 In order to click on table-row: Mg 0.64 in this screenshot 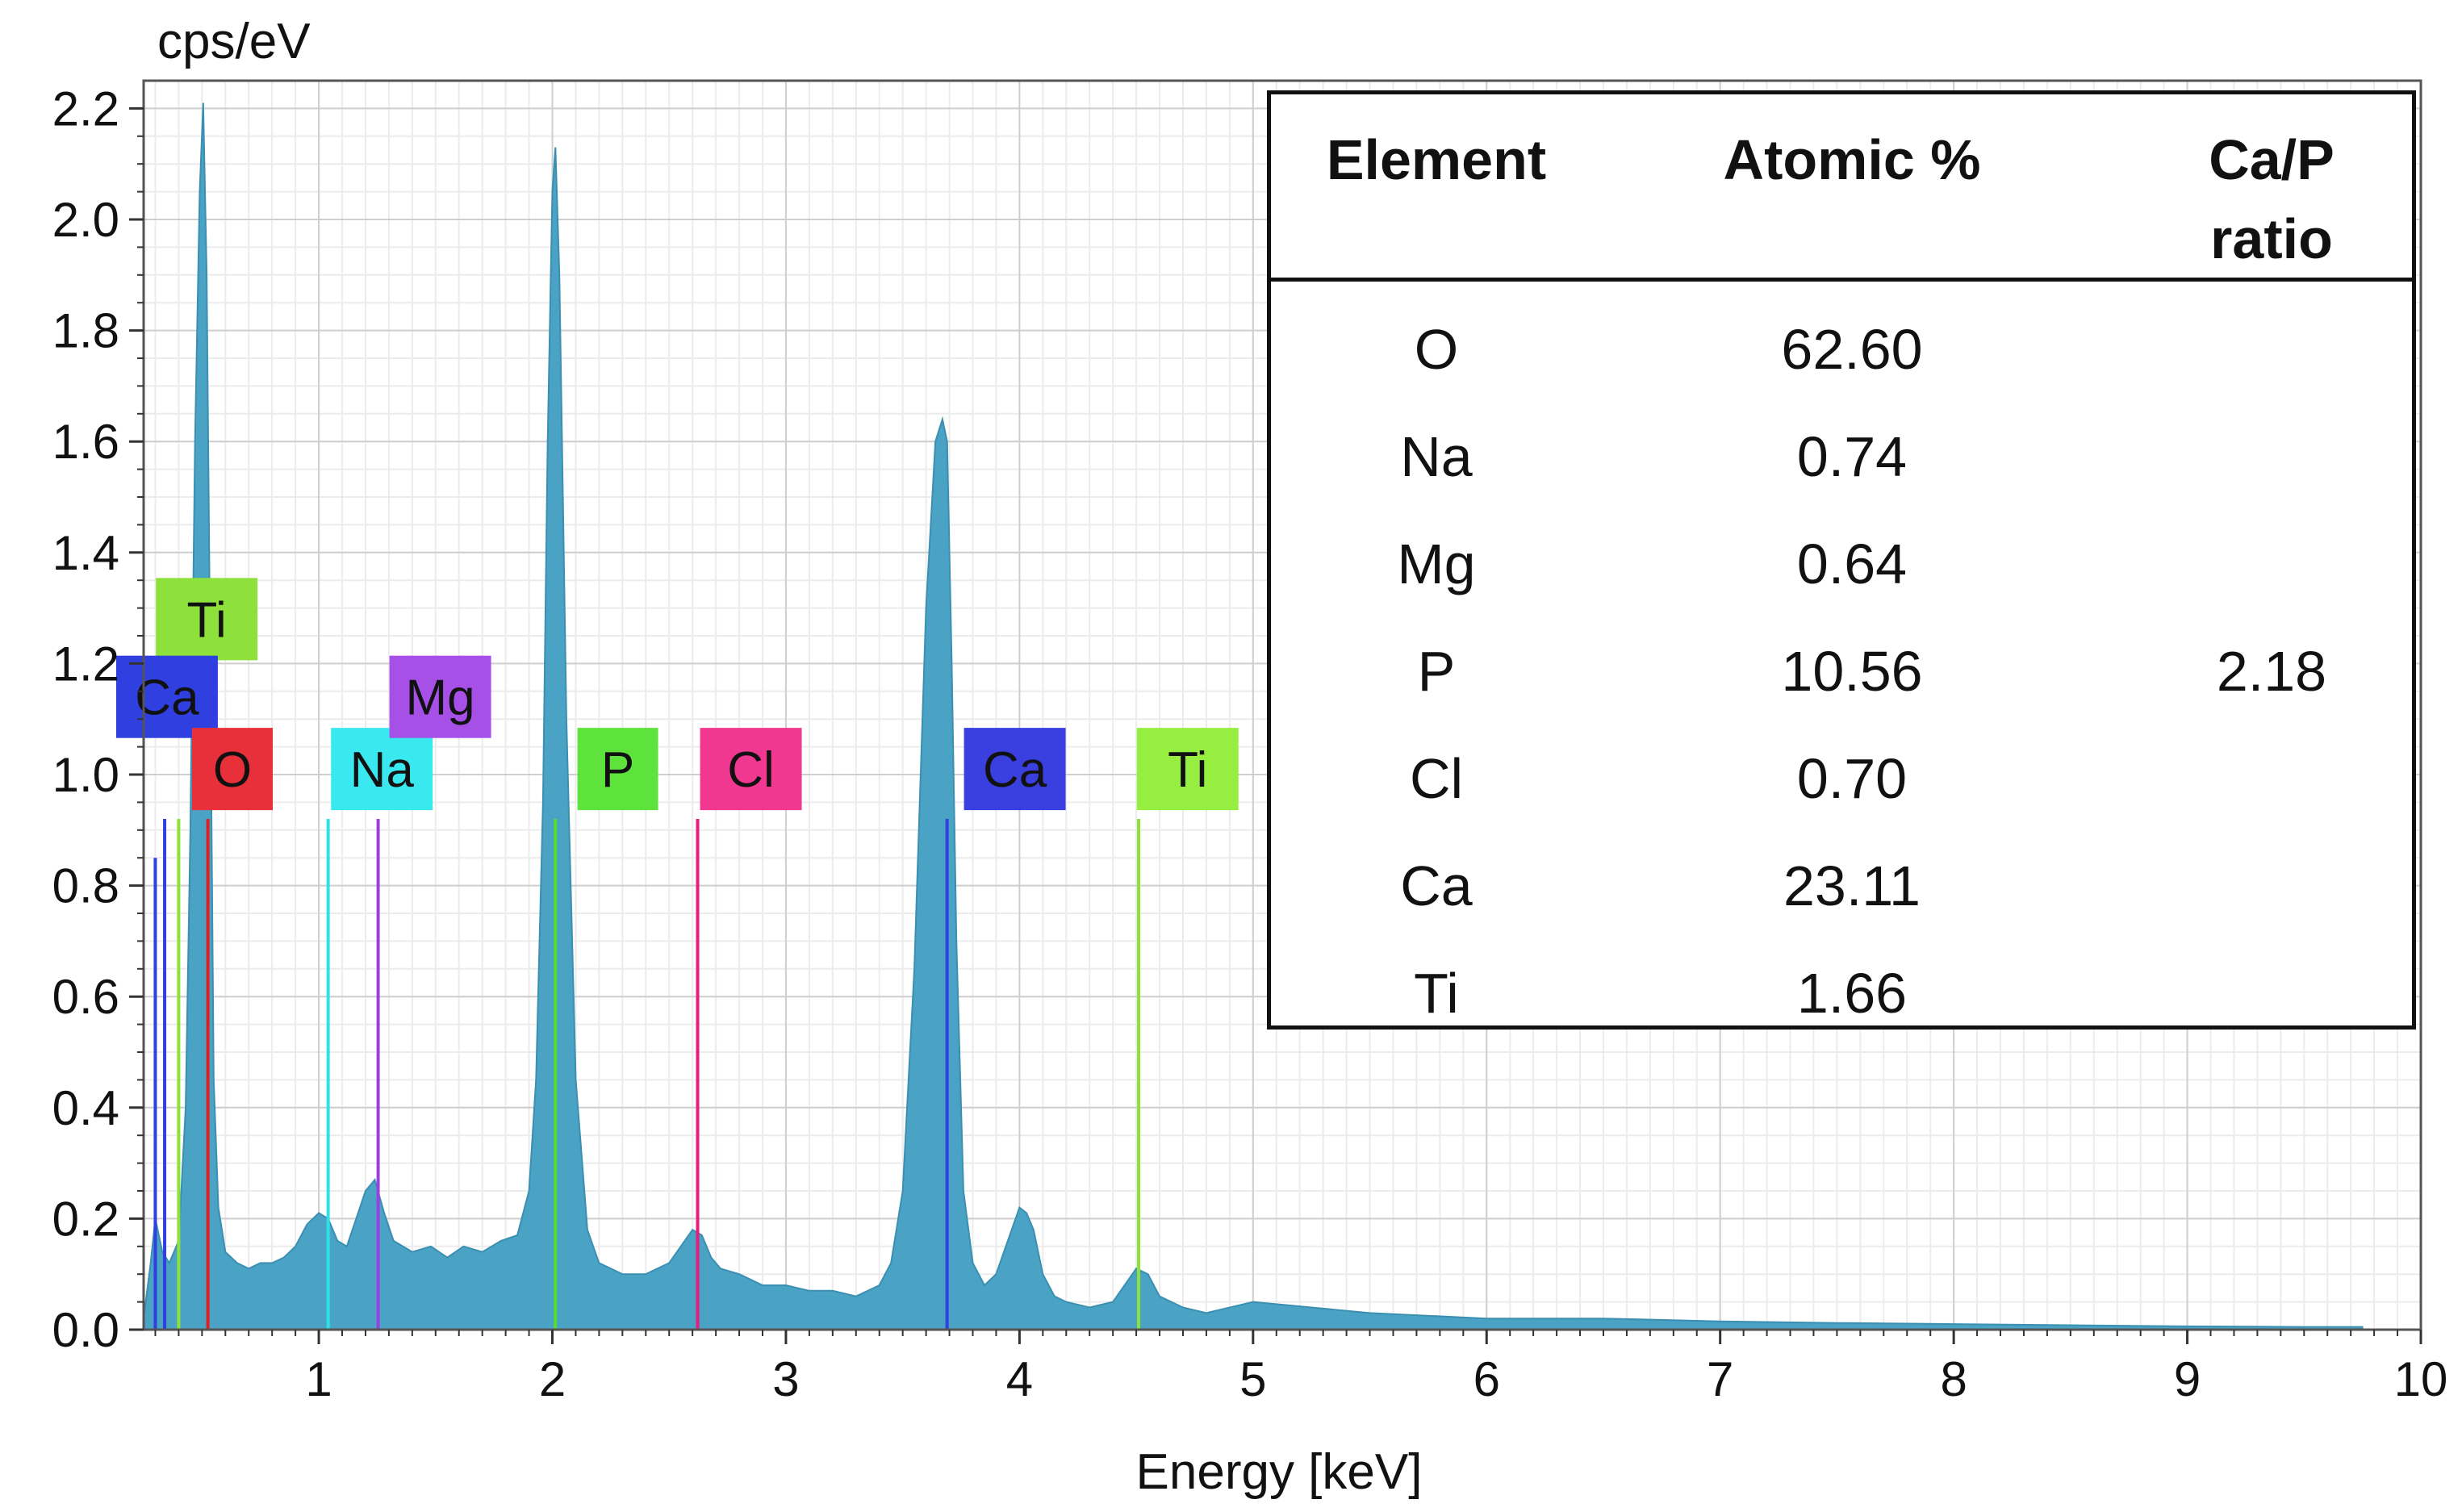, I will do `click(1841, 564)`.